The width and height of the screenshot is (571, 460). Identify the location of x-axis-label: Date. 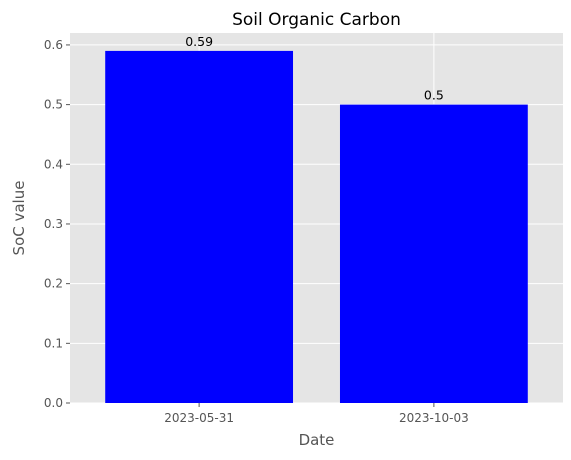
(317, 440).